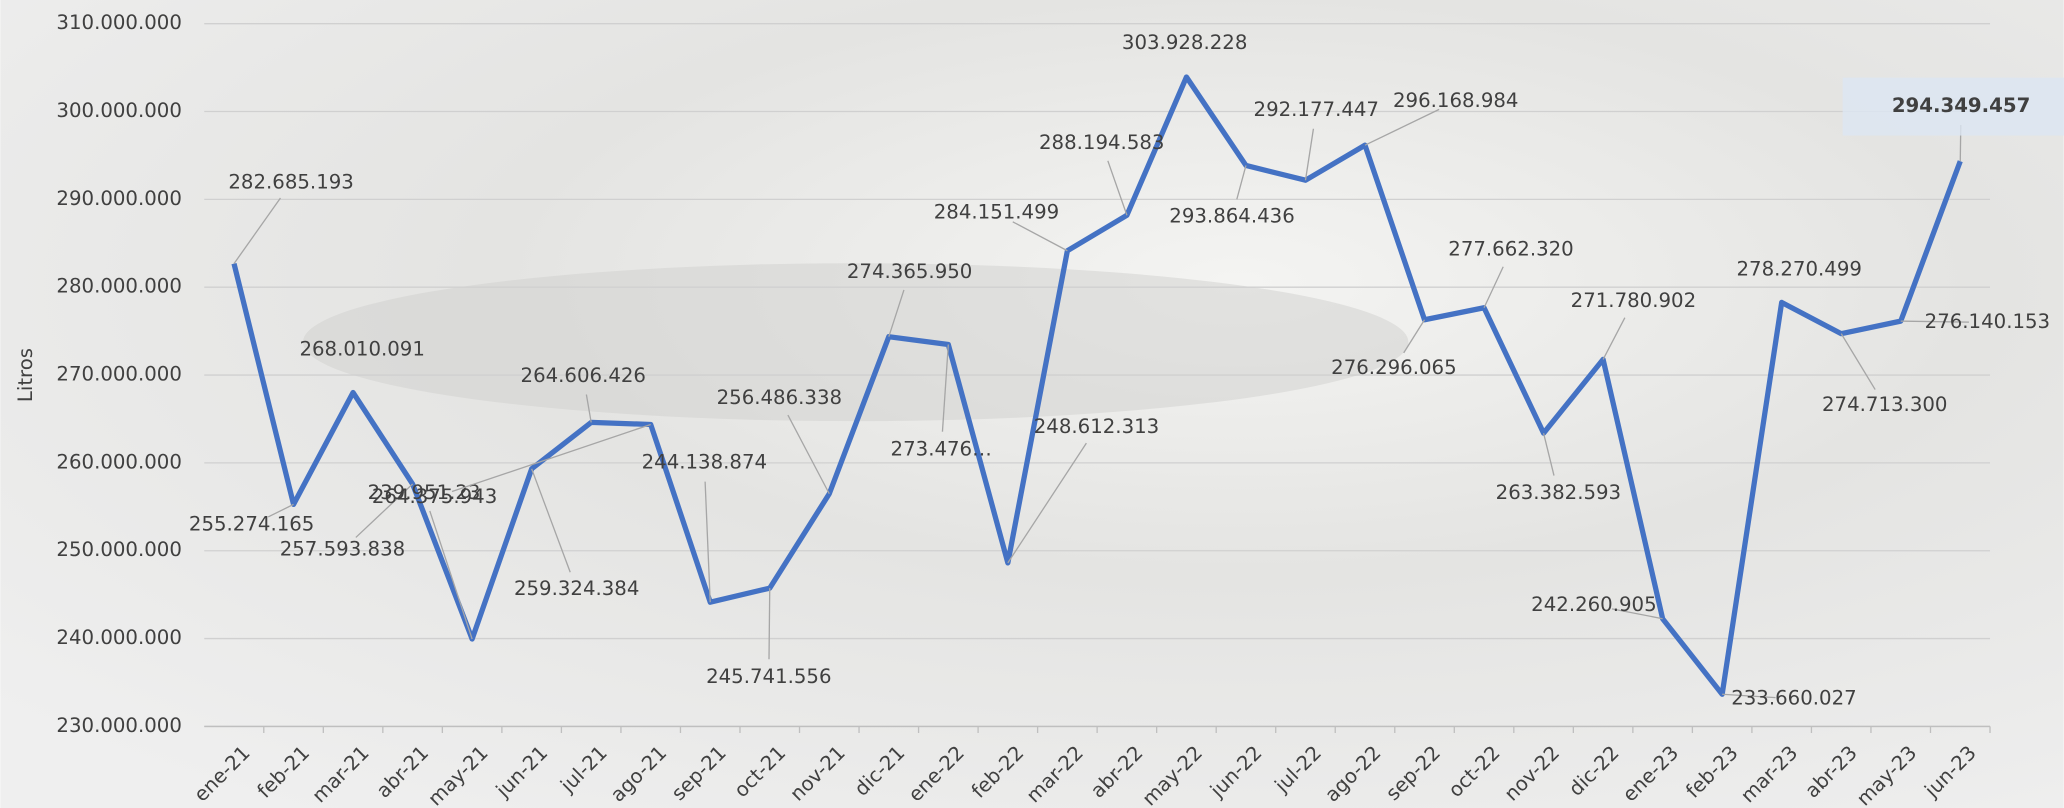  What do you see at coordinates (290, 181) in the screenshot?
I see `data-label: 282.685.193` at bounding box center [290, 181].